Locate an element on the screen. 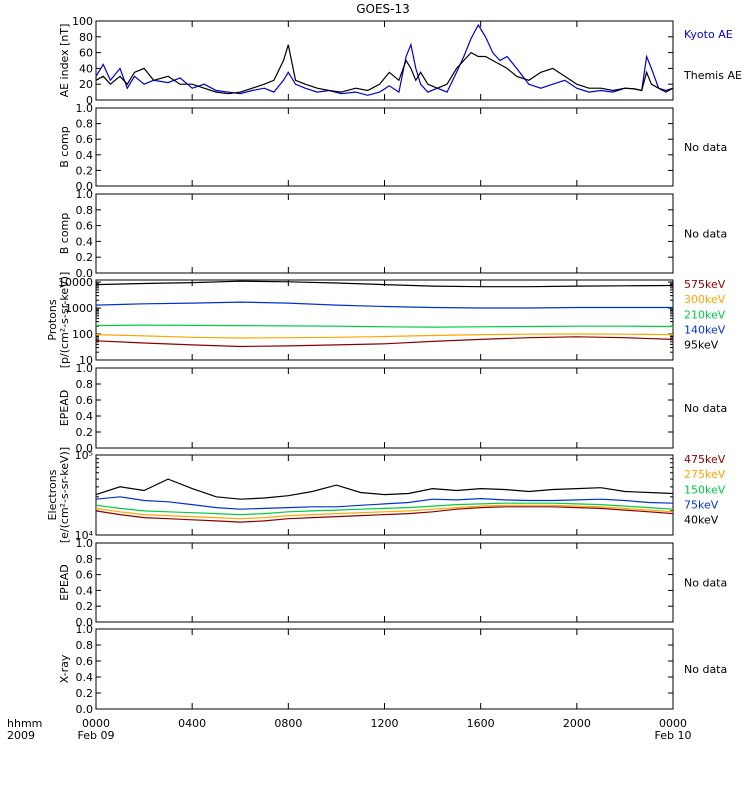 This screenshot has height=800, width=750. legend-entry: 95keV is located at coordinates (701, 345).